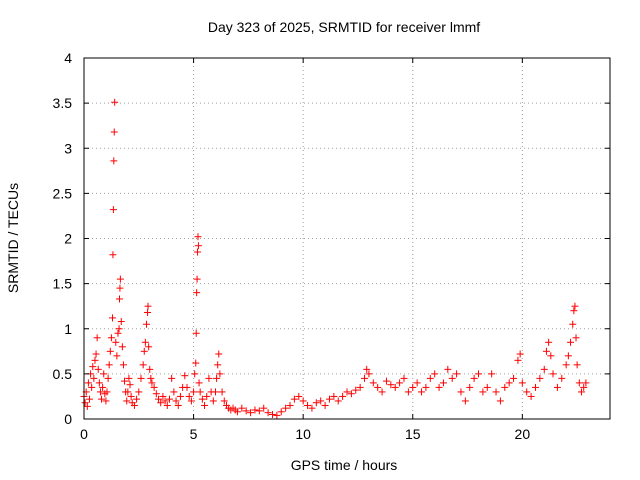 Image resolution: width=640 pixels, height=480 pixels. I want to click on y-tick-label: 3.5, so click(63, 103).